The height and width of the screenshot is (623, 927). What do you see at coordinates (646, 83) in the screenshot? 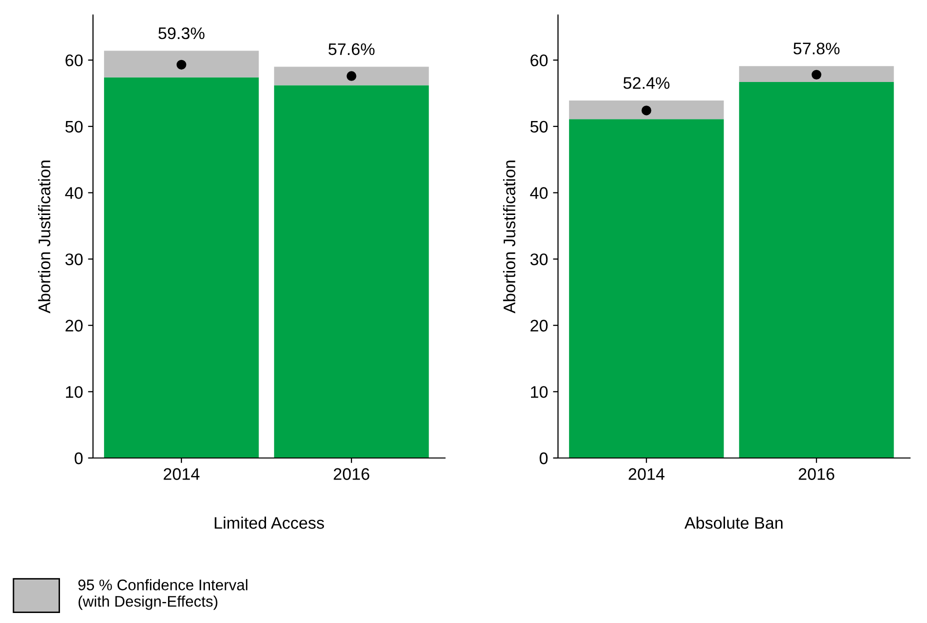
I see `data-label: 52.4%` at bounding box center [646, 83].